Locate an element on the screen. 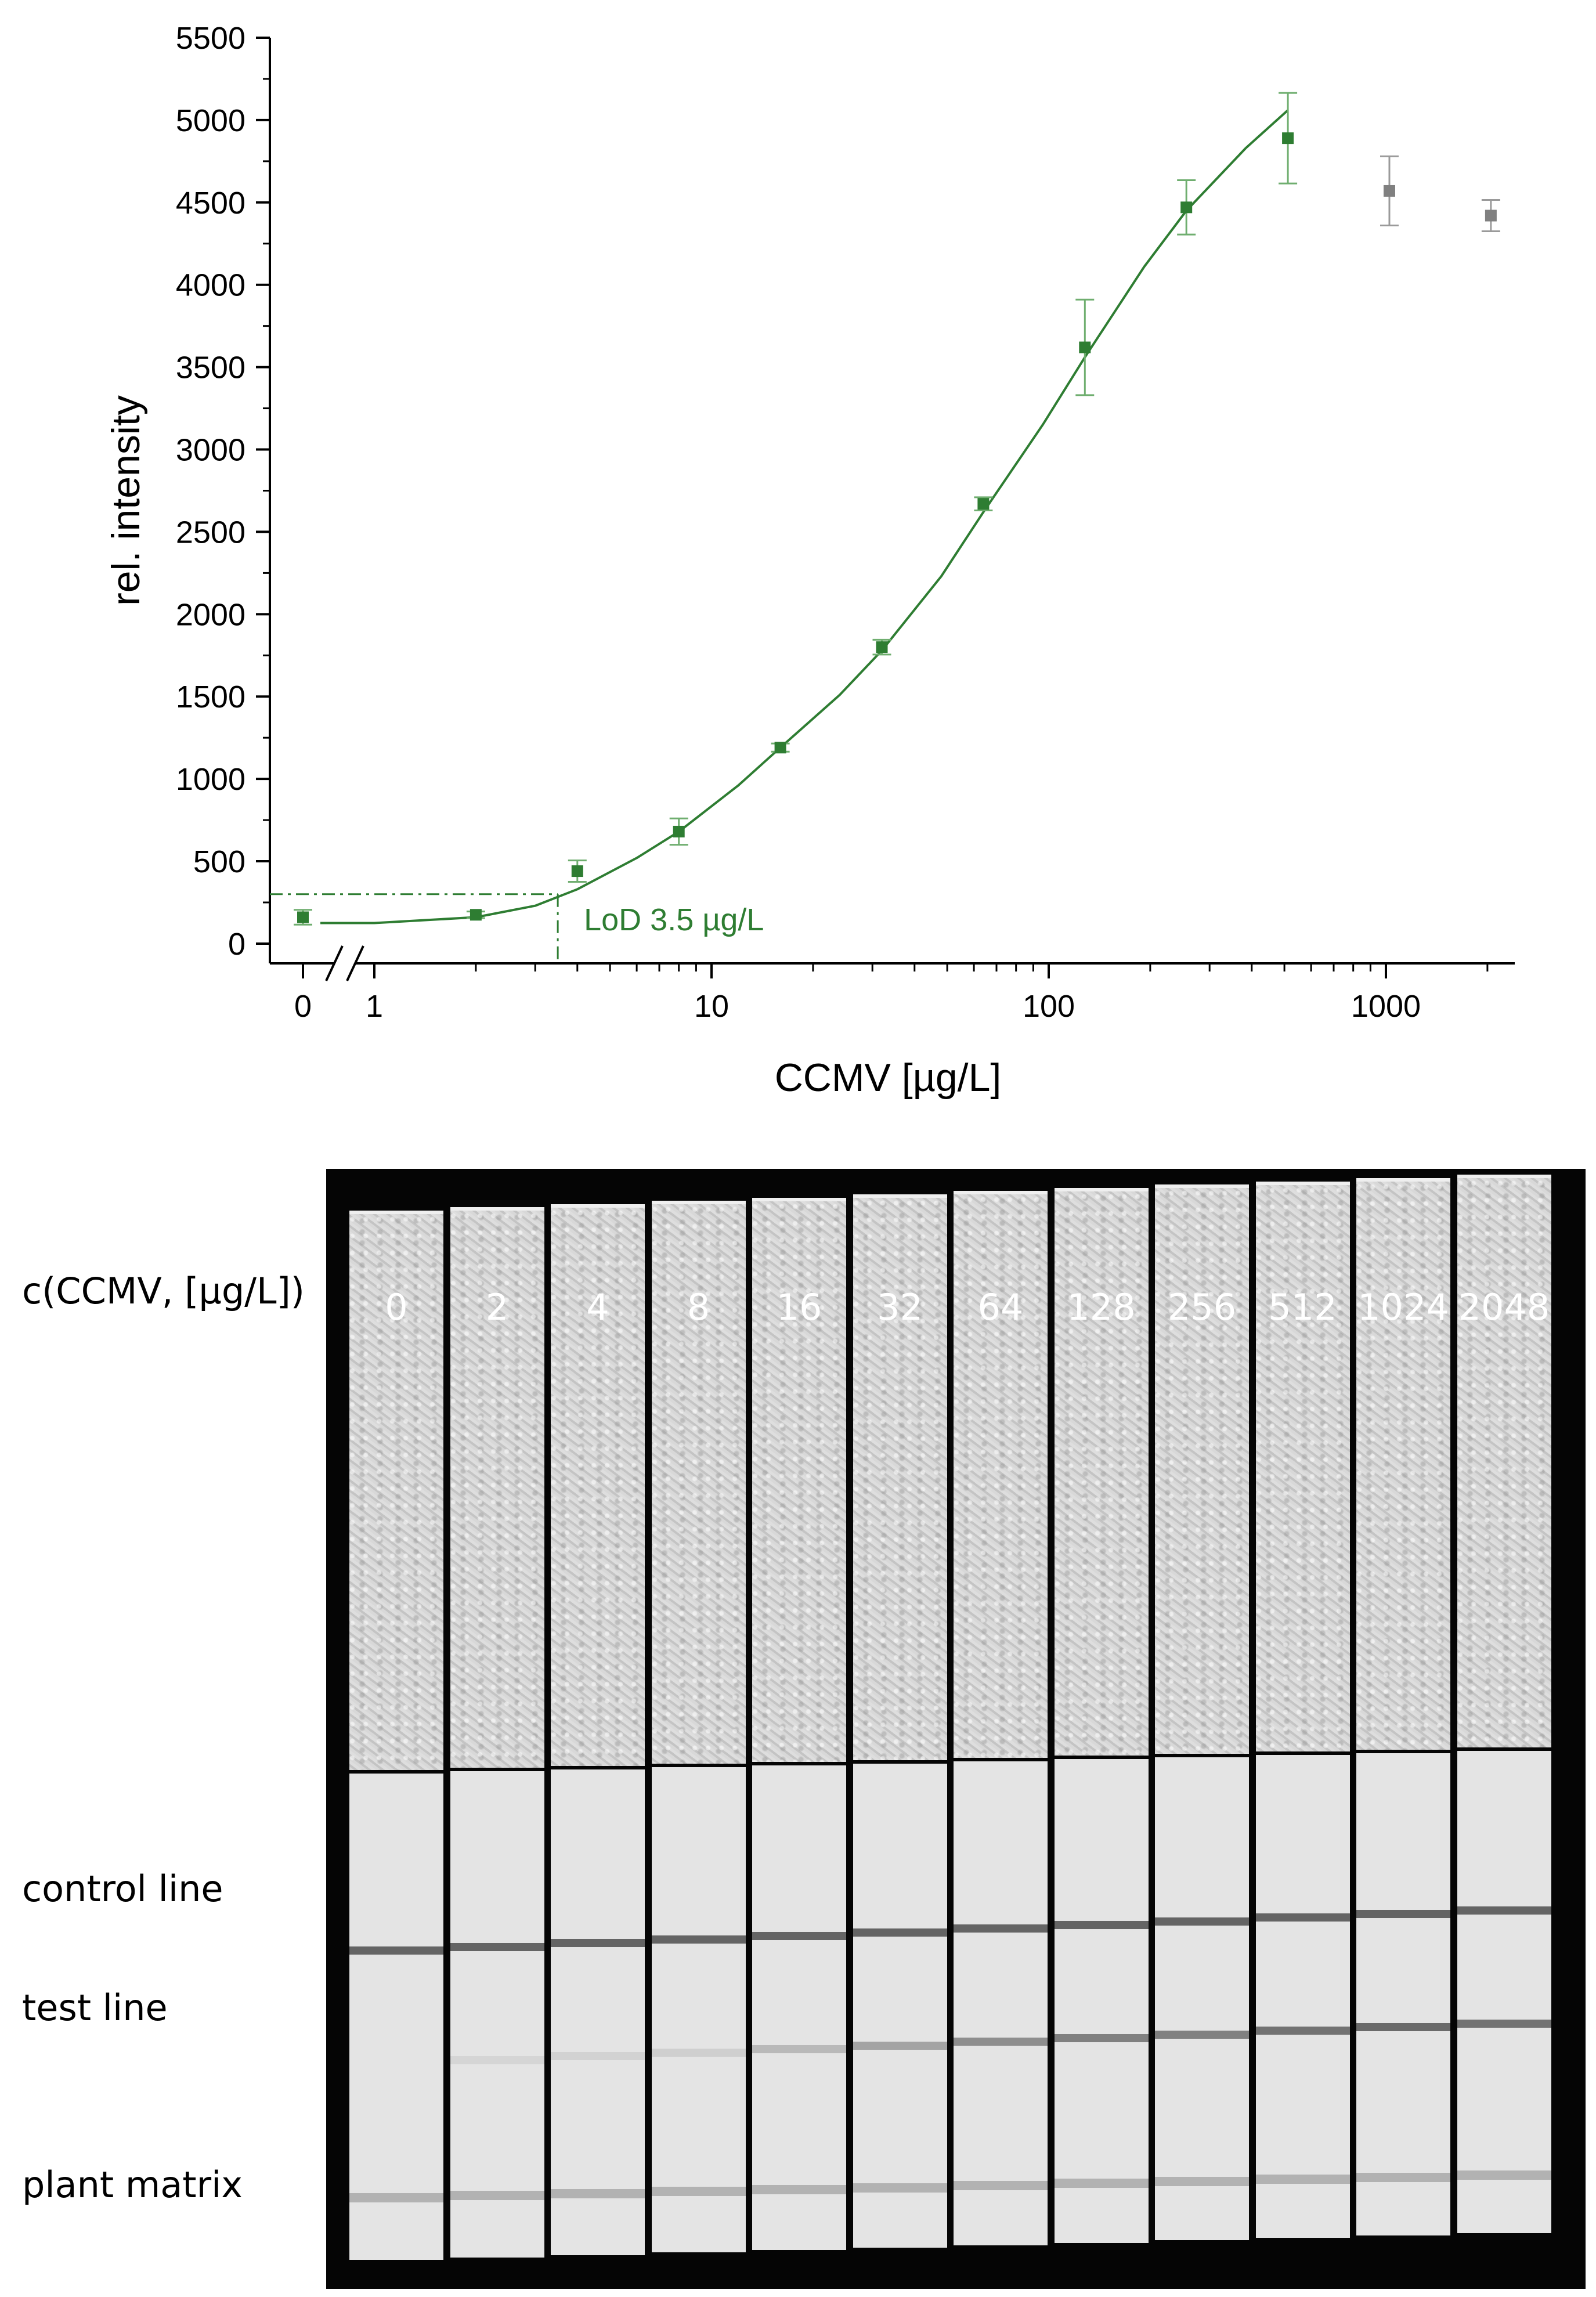  y-tick-label: 4500 is located at coordinates (211, 203).